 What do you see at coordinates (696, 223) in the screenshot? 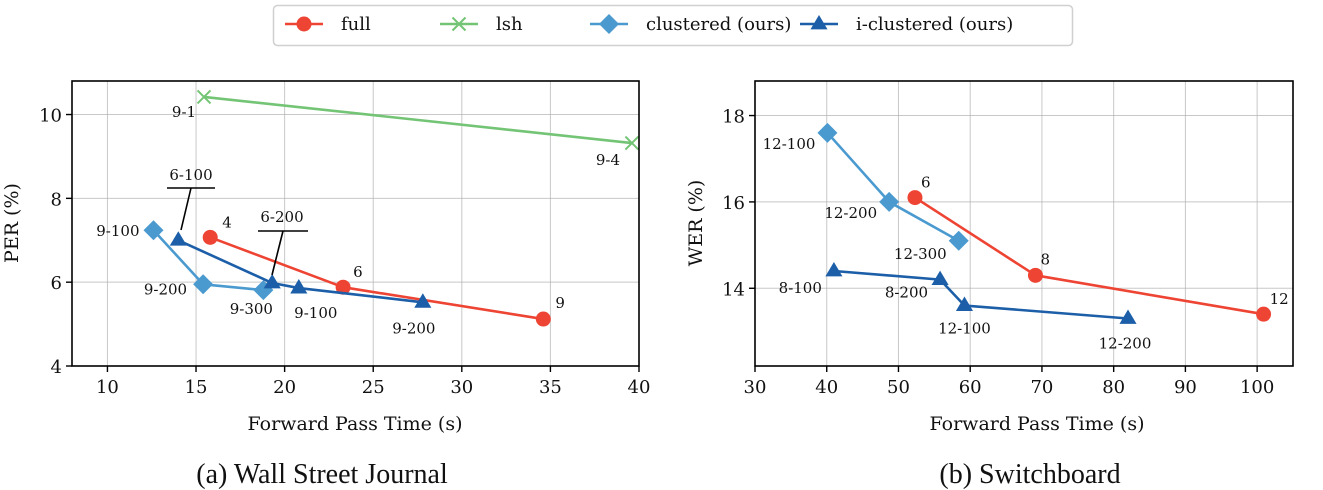
I see `y-axis-label: WER (%)` at bounding box center [696, 223].